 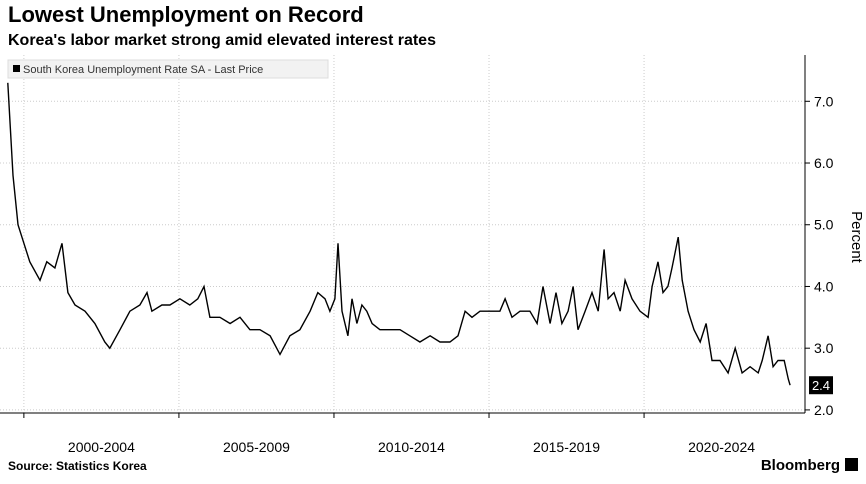 I want to click on brand-icon, so click(x=851, y=464).